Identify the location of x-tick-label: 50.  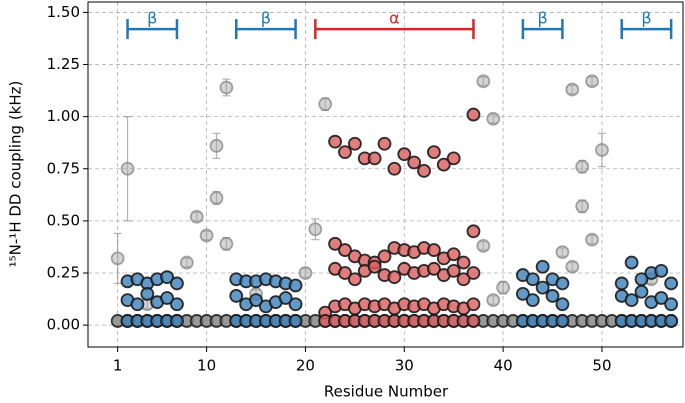
(601, 366).